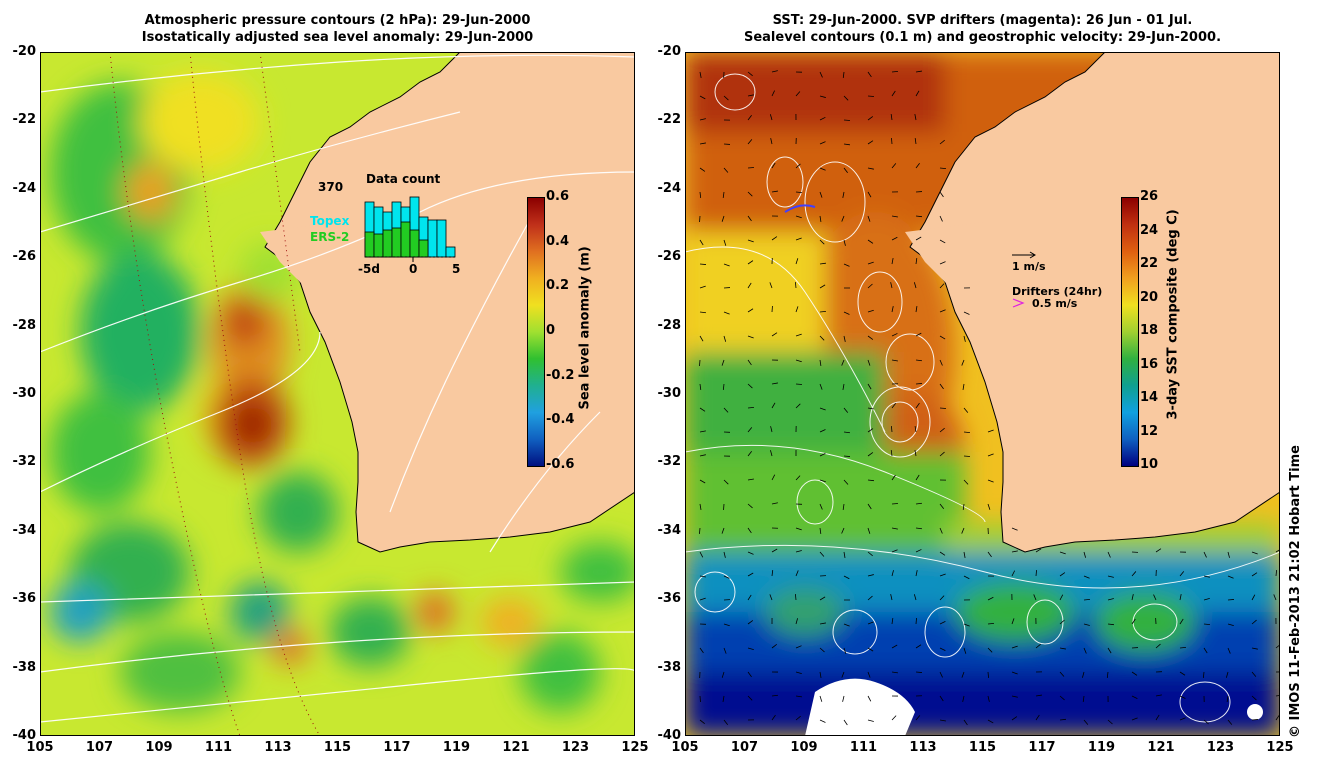 This screenshot has height=780, width=1320. I want to click on latitude-tick-label: -36, so click(669, 599).